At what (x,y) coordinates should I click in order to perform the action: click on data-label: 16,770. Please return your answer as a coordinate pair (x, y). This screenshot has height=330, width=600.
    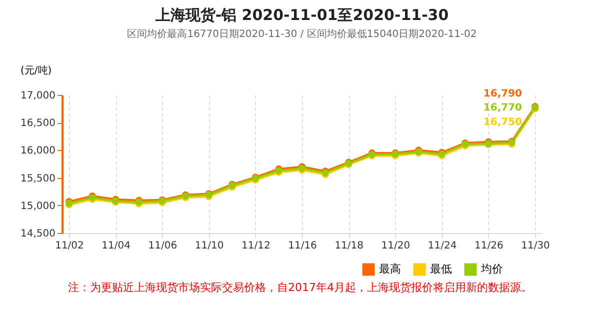
    Looking at the image, I should click on (502, 108).